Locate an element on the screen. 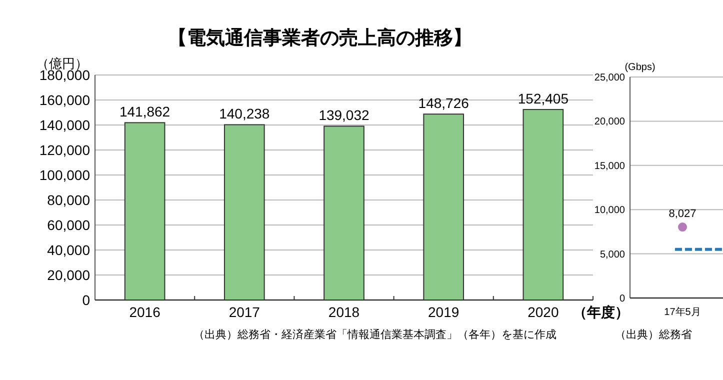 The image size is (723, 380). x-tick-label: 2020 is located at coordinates (543, 312).